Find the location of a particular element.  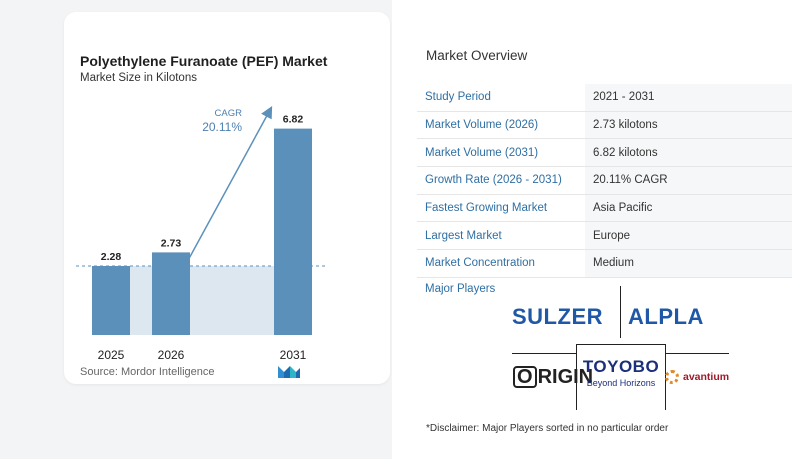

row-label: Growth Rate (2026 - 2031) is located at coordinates (501, 180).